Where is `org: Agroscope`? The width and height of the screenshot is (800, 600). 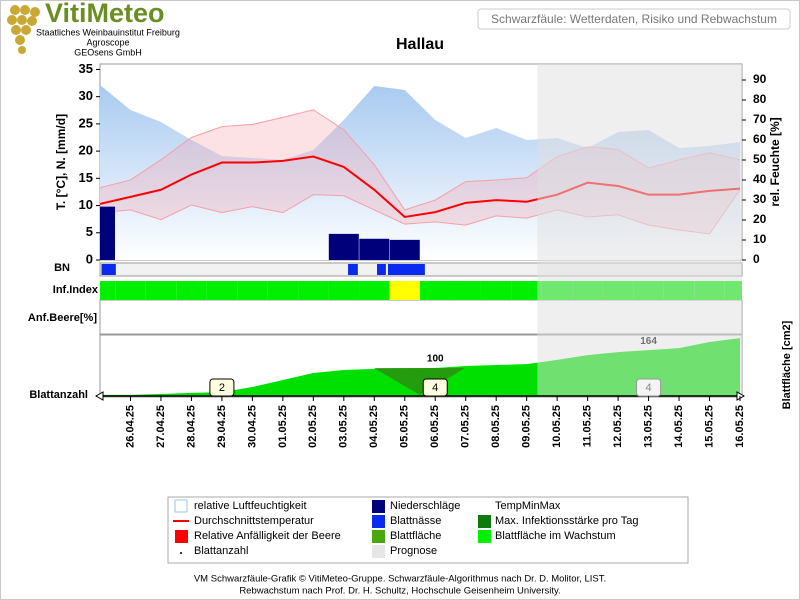 org: Agroscope is located at coordinates (107, 42).